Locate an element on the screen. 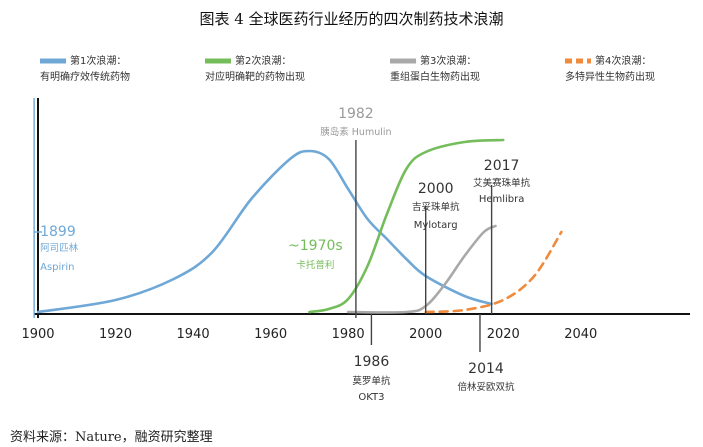  annotation-drug-name: 艾美赛珠单抗 is located at coordinates (502, 183).